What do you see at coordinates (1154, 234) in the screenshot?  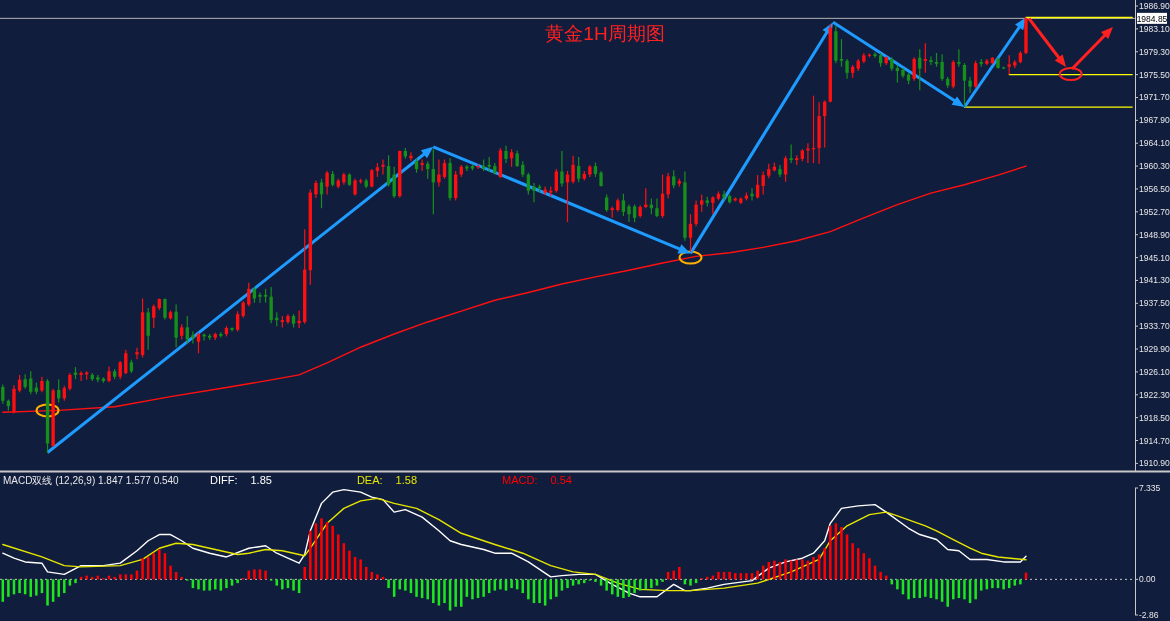 I see `y-tick-label: 1948.90` at bounding box center [1154, 234].